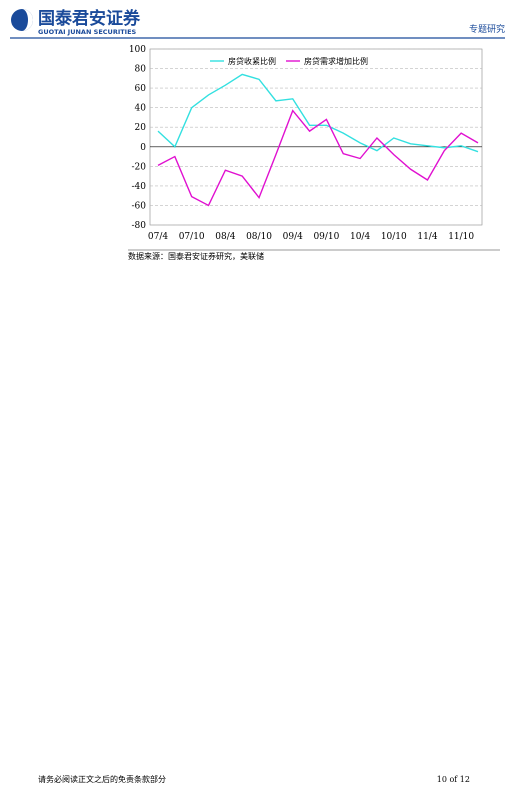 Image resolution: width=527 pixels, height=790 pixels. I want to click on x-tick-label: 11/4, so click(427, 237).